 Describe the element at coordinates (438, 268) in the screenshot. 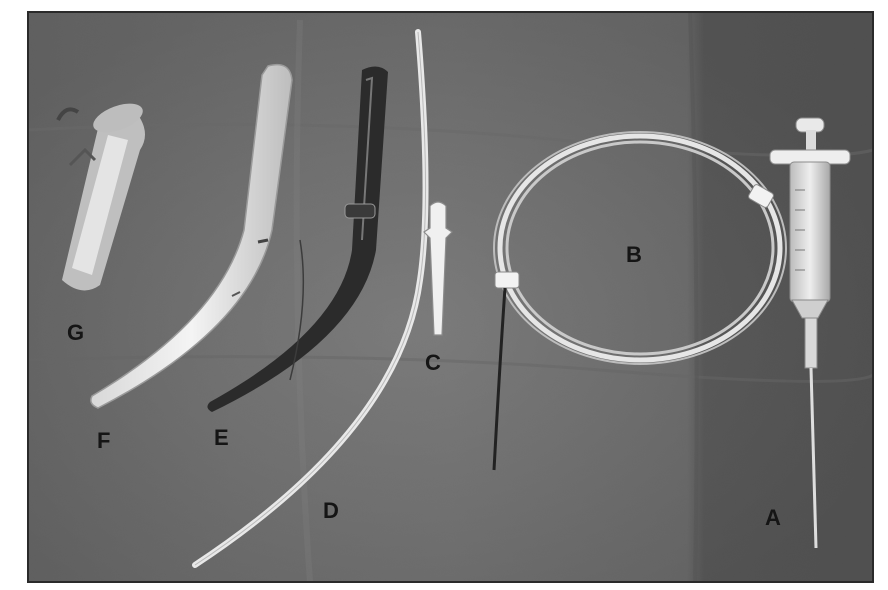

I see `item-c-cap` at that location.